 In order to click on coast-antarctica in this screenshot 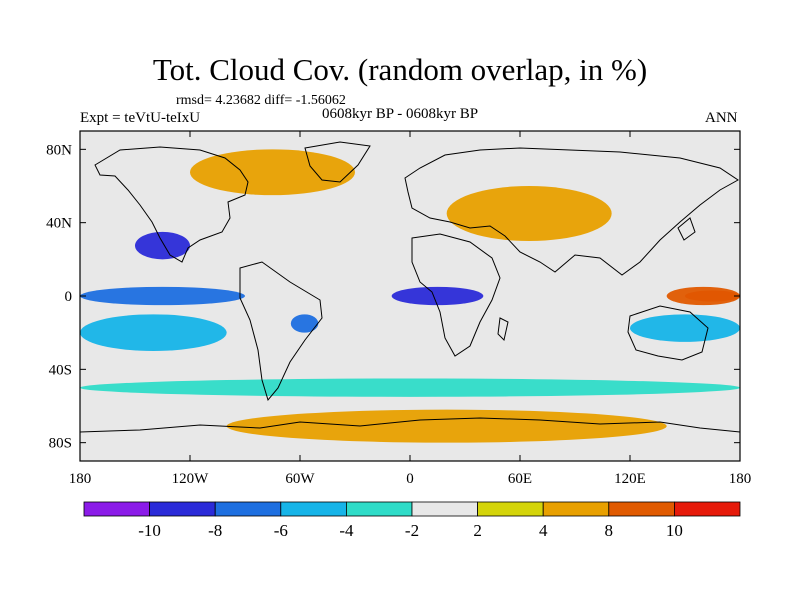, I will do `click(410, 425)`.